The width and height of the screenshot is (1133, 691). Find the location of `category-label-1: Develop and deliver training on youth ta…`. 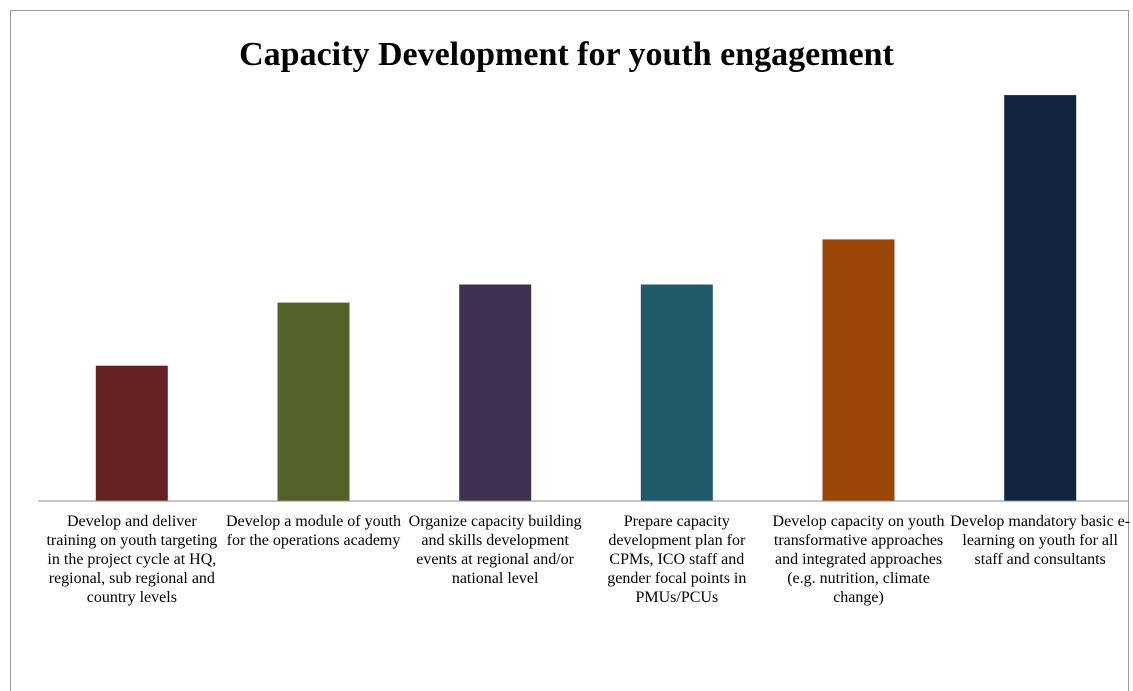

category-label-1: Develop and deliver training on youth ta… is located at coordinates (132, 559).